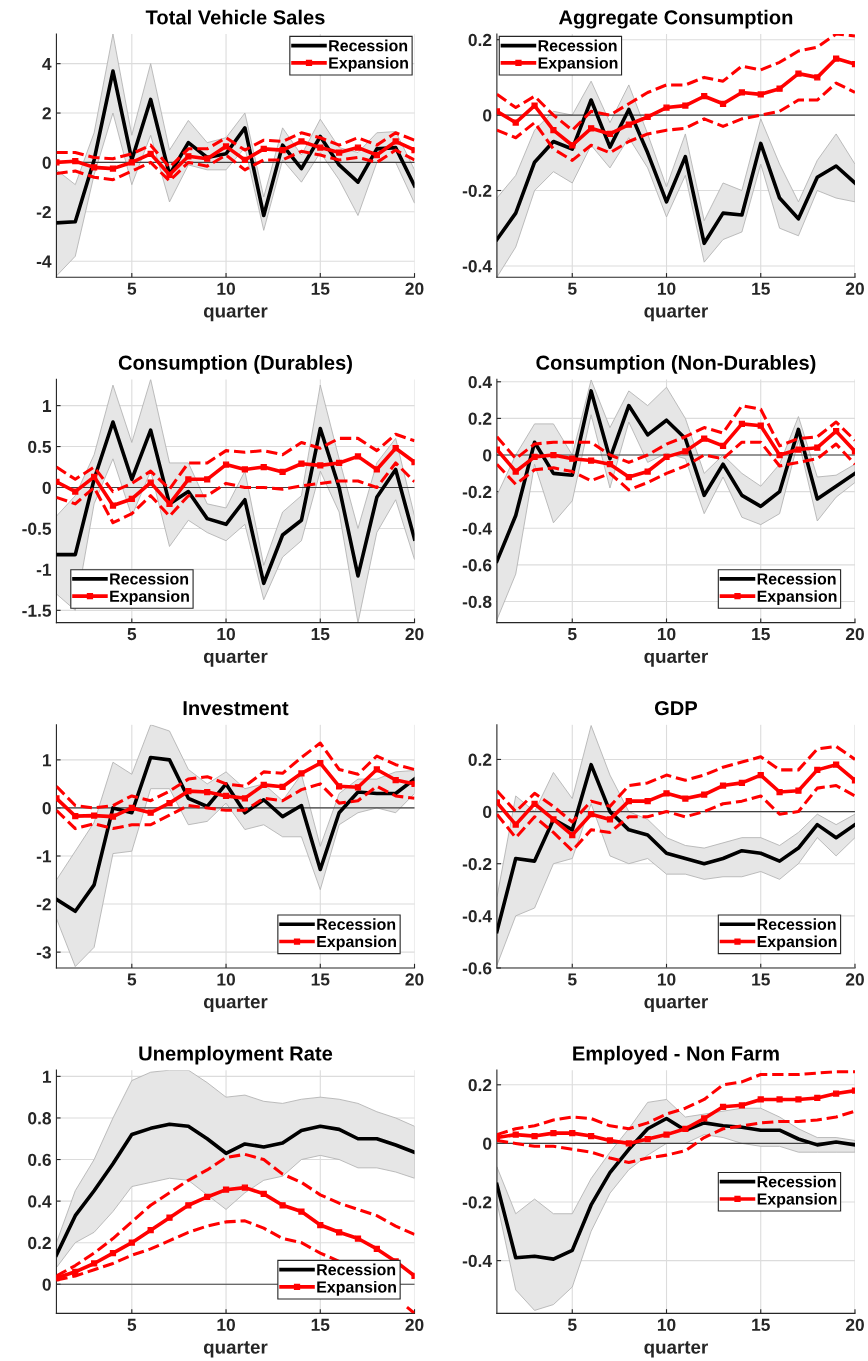  Describe the element at coordinates (477, 1202) in the screenshot. I see `y-tick-label: -0.2` at that location.